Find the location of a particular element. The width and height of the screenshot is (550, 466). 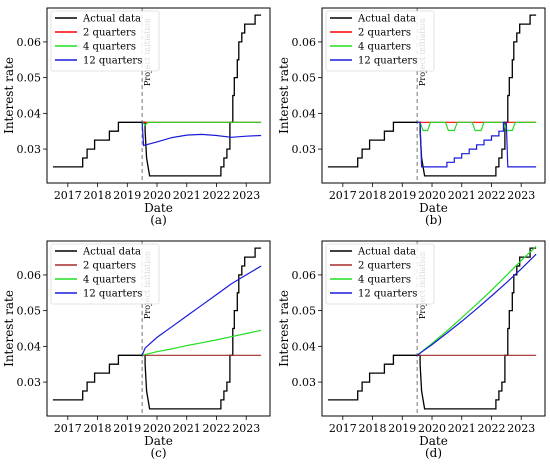

panel-label: (a) is located at coordinates (158, 220).